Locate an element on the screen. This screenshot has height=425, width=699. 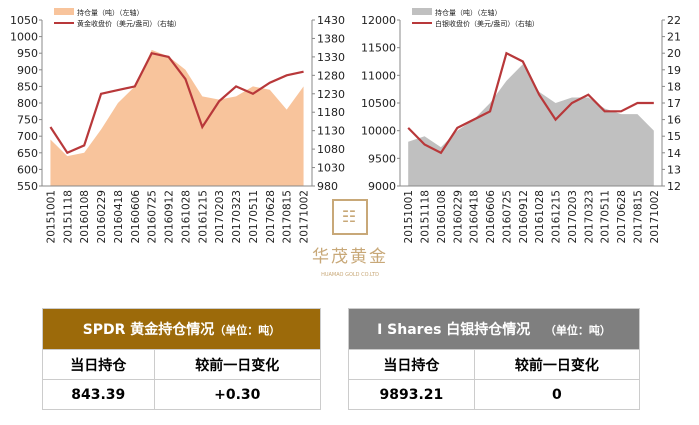
y2-tick-label: 16 is located at coordinates (674, 120).